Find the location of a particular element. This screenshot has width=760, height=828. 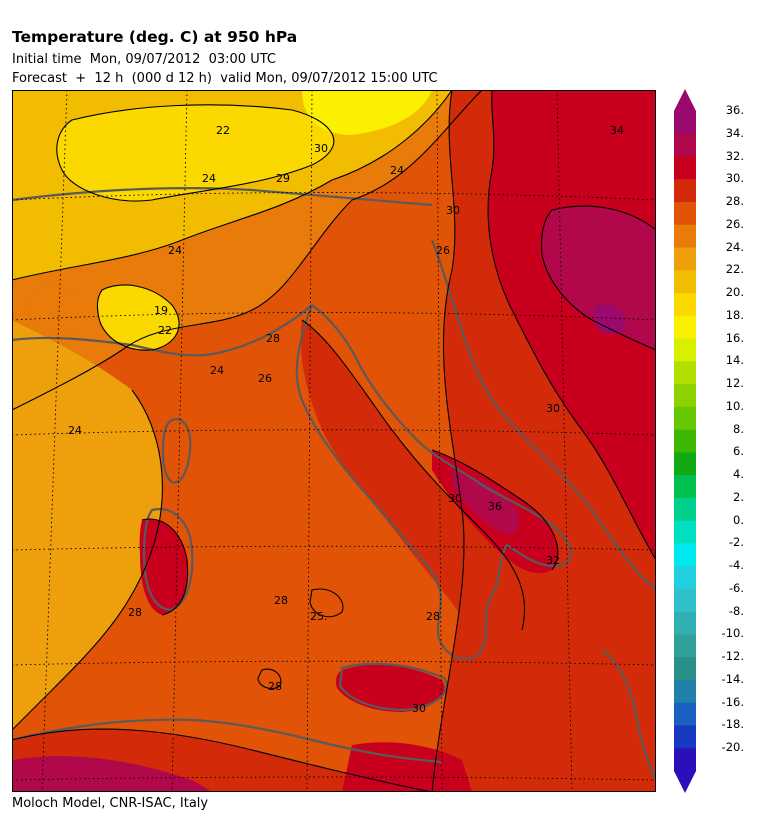

scale-cap-bottom is located at coordinates (685, 782).